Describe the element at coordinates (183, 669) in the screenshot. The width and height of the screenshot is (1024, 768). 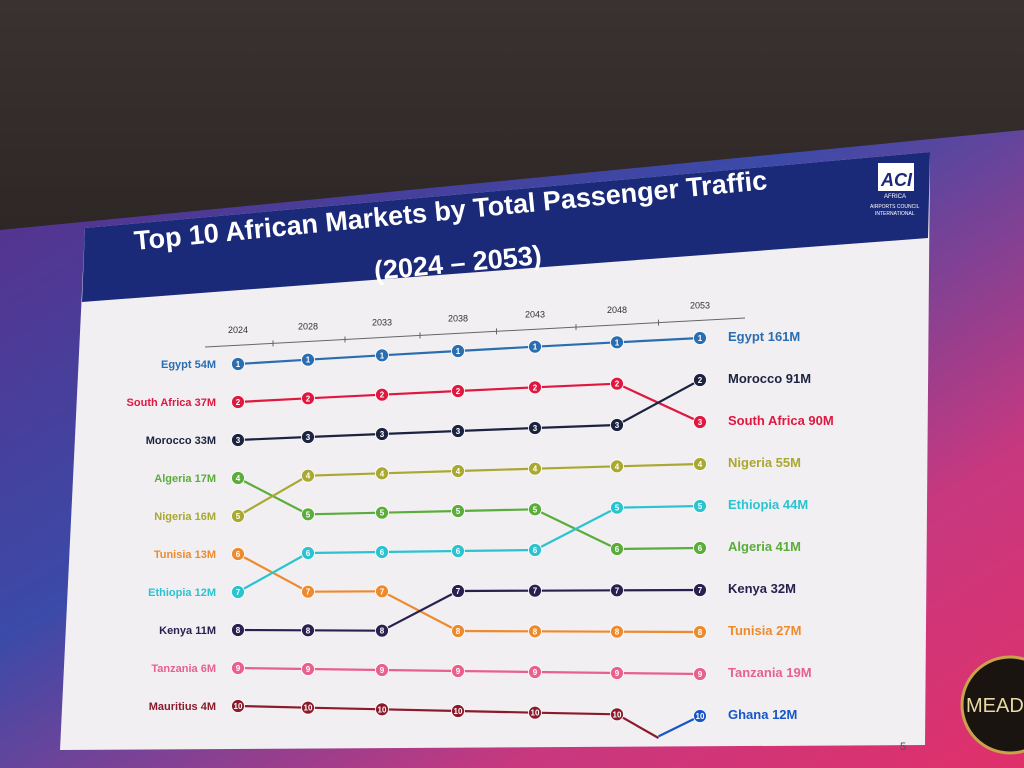
I see `start-label: Tanzania 6M` at that location.